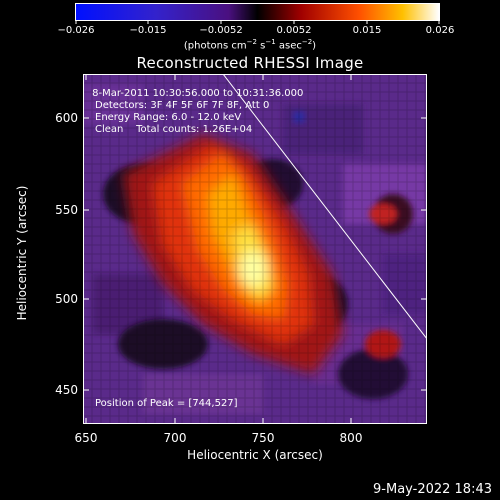  I want to click on info-time-range: 8-Mar-2011 10:30:56.000 to 10:31:36.000, so click(196, 93).